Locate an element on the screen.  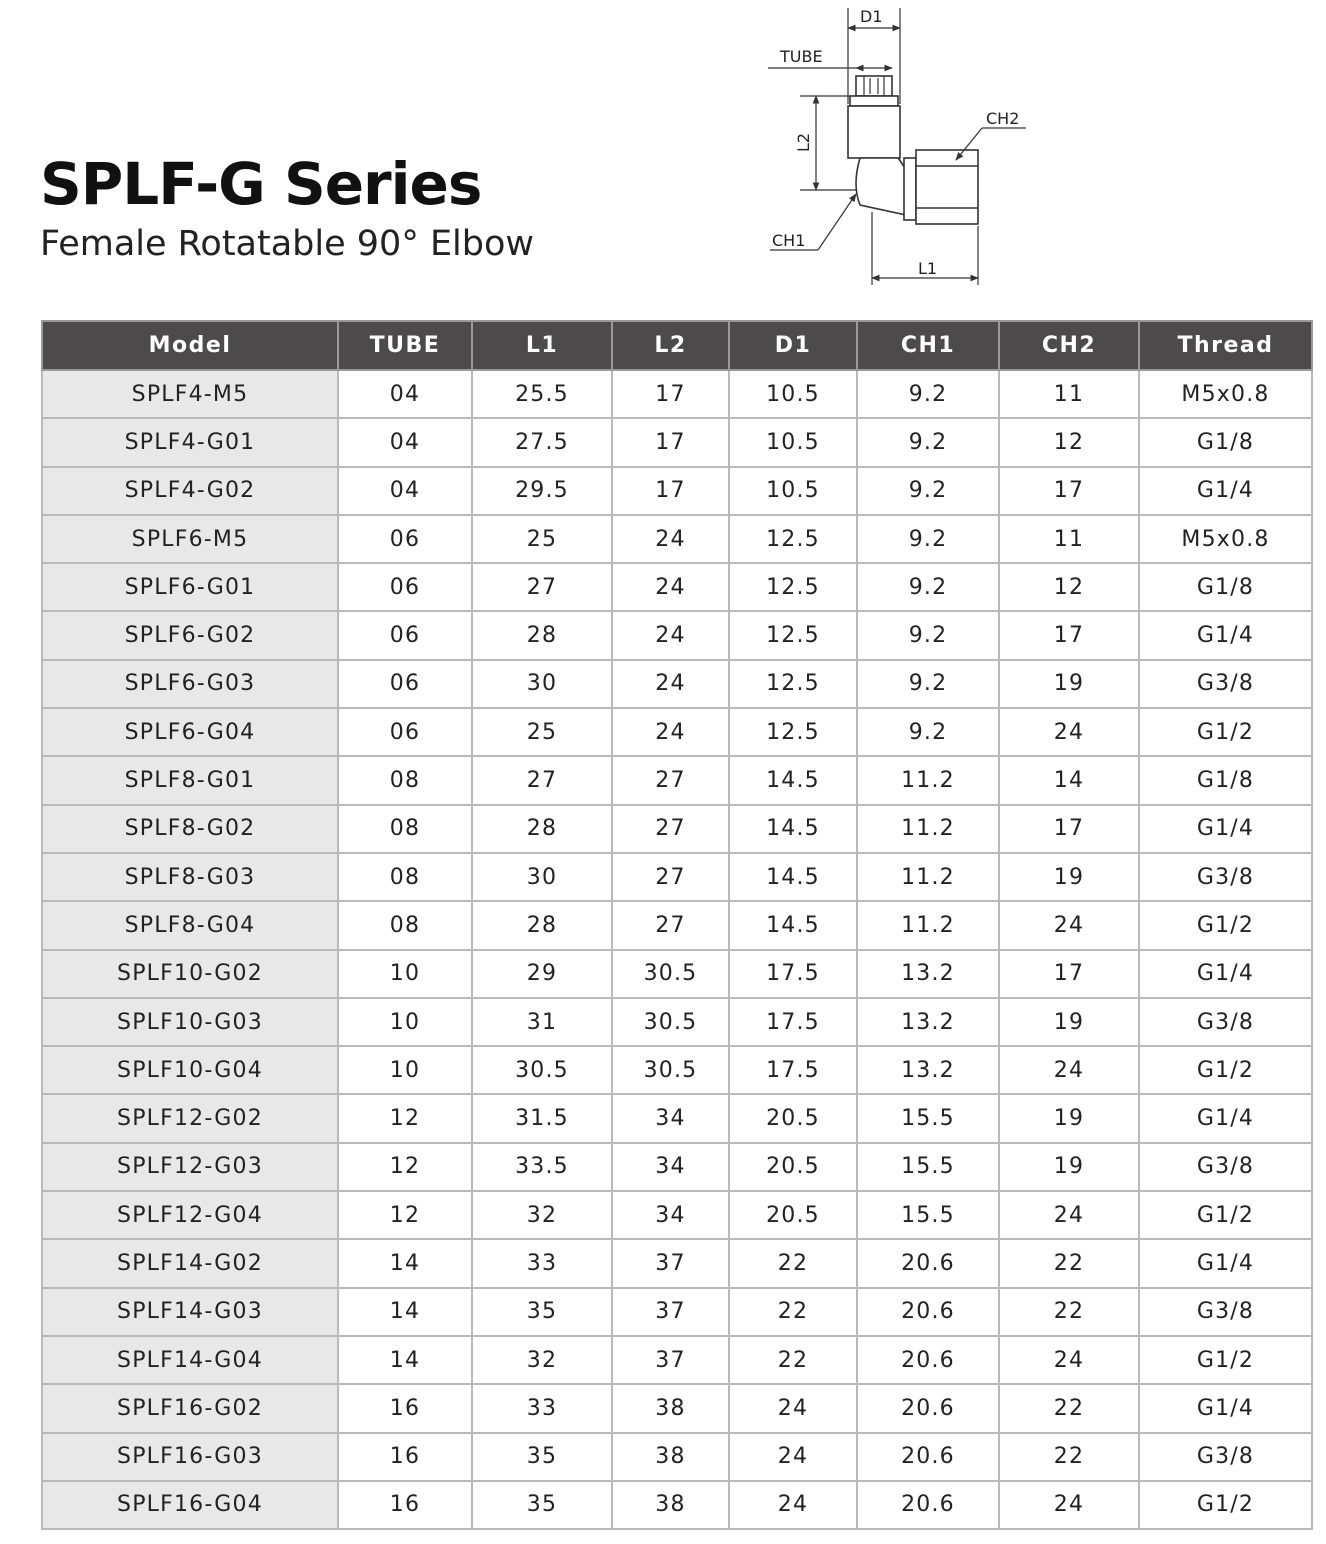
table-row: SPLF6-M5 06 25 24 12.5 9.2 11 M5x0.8 is located at coordinates (677, 539).